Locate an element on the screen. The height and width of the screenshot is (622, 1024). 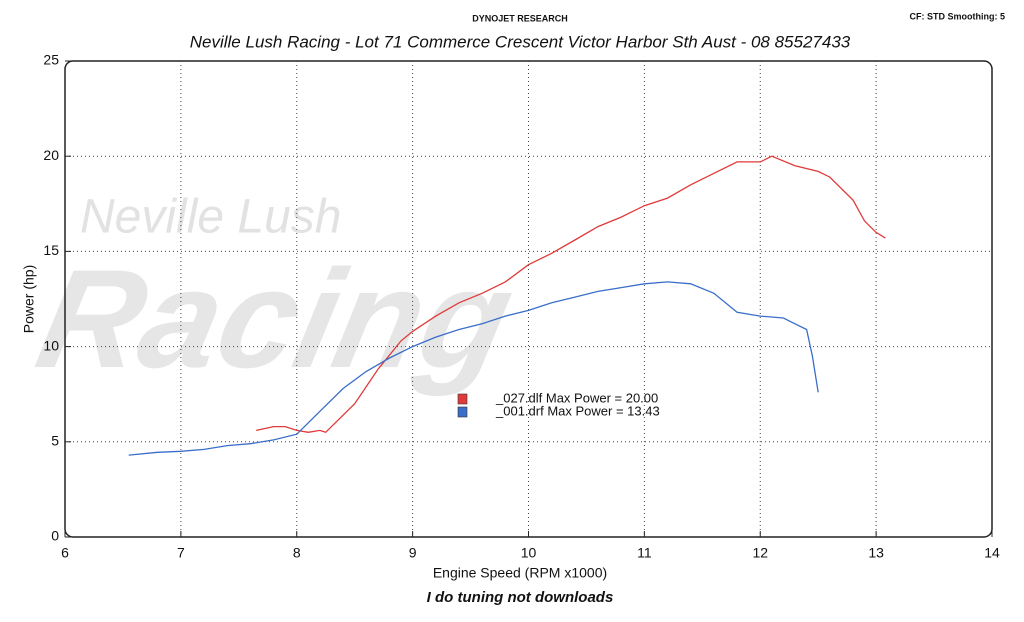
y-tick-label: 20 is located at coordinates (51, 155).